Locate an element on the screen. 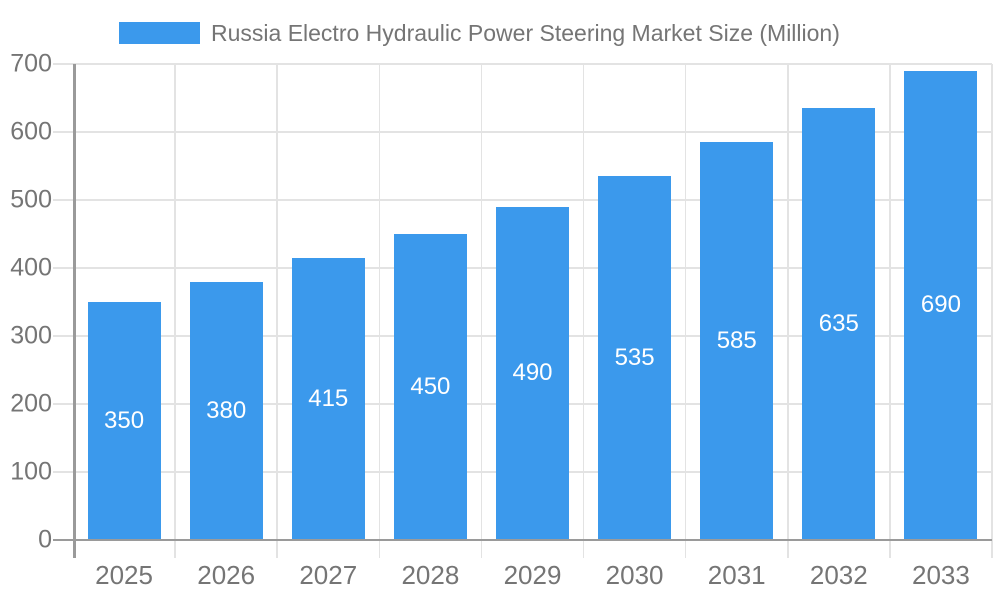  y-axis-line is located at coordinates (74, 311).